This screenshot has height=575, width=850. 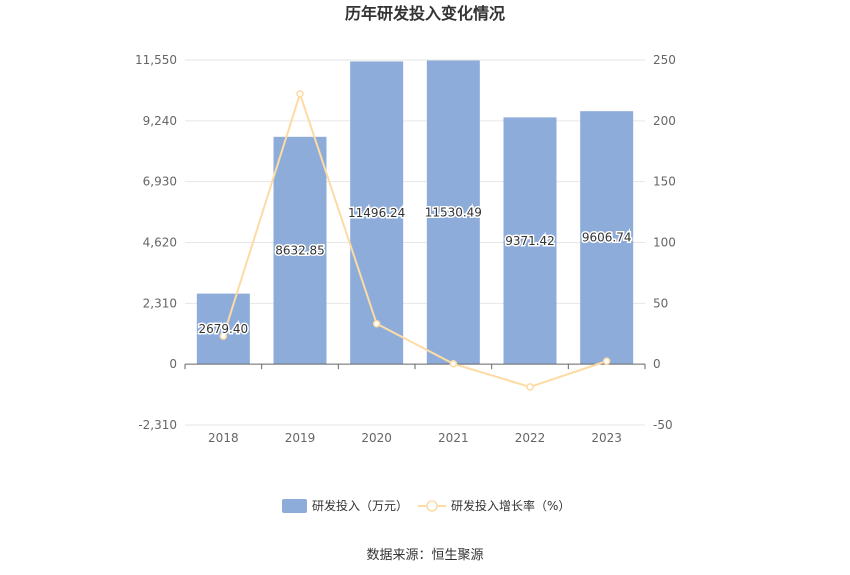 What do you see at coordinates (173, 364) in the screenshot?
I see `y-left-tick-label: 0` at bounding box center [173, 364].